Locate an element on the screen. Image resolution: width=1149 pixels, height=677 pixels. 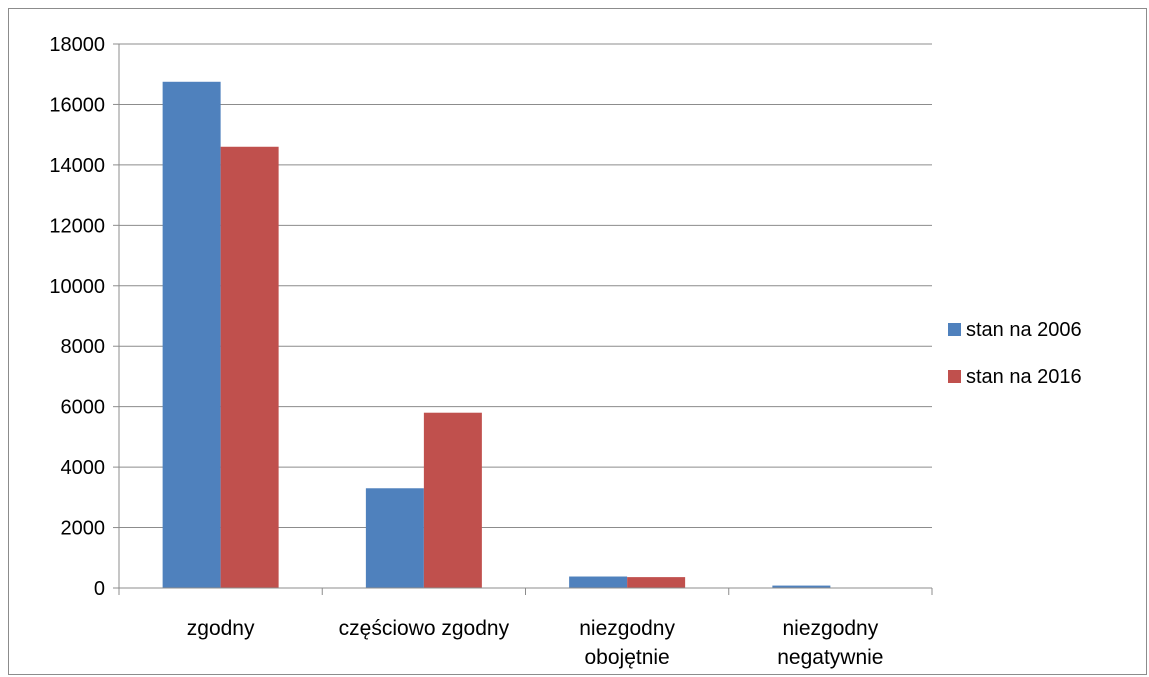
y-tick-label: 16000 is located at coordinates (77, 105).